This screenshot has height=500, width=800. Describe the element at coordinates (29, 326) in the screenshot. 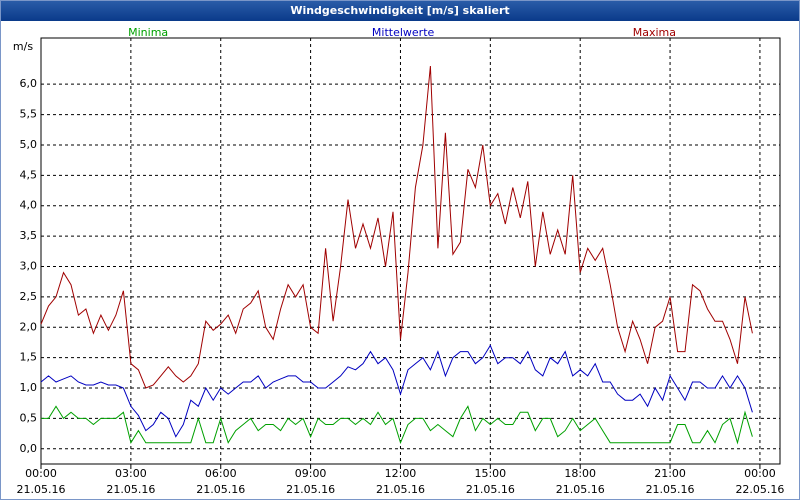

I see `y-tick-label: 2,0` at that location.